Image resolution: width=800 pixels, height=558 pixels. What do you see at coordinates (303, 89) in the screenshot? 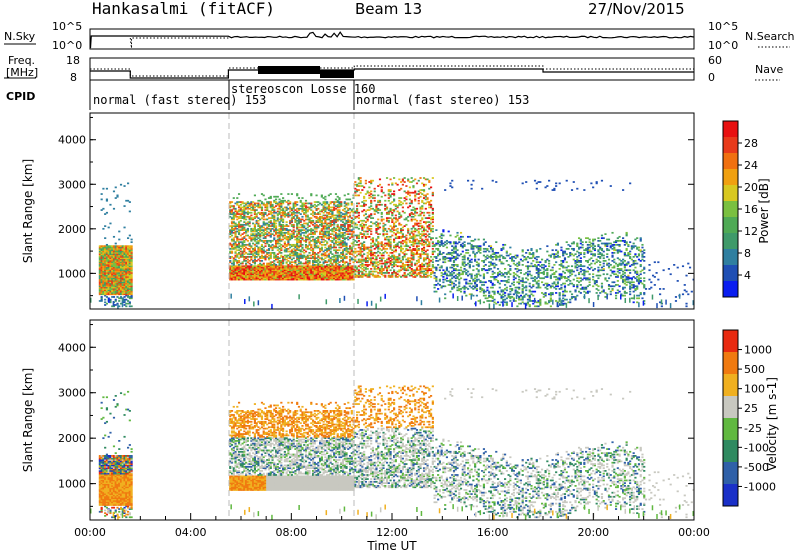
I see `cpid-segment-2: stereoscon Losse 160` at bounding box center [303, 89].